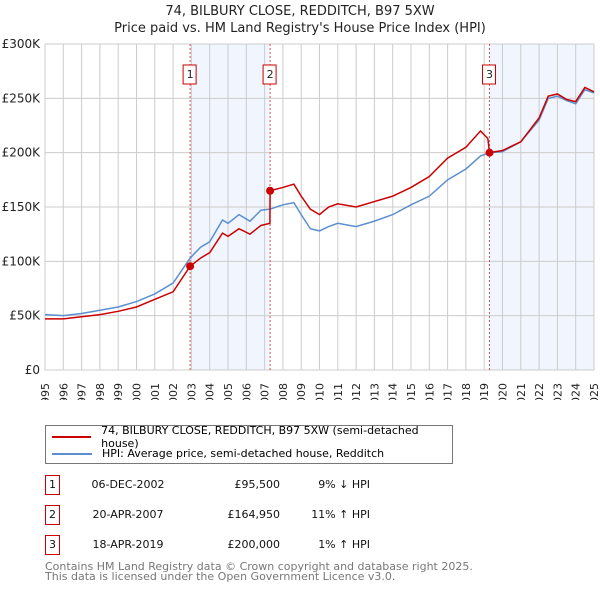 This screenshot has height=590, width=600. I want to click on x-tick-label: 2004, so click(210, 391).